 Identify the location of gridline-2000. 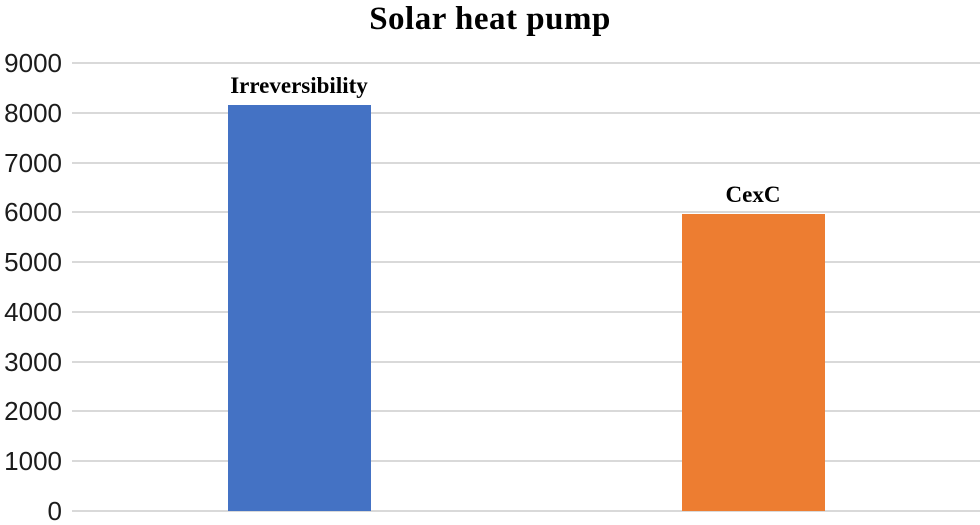
(526, 411).